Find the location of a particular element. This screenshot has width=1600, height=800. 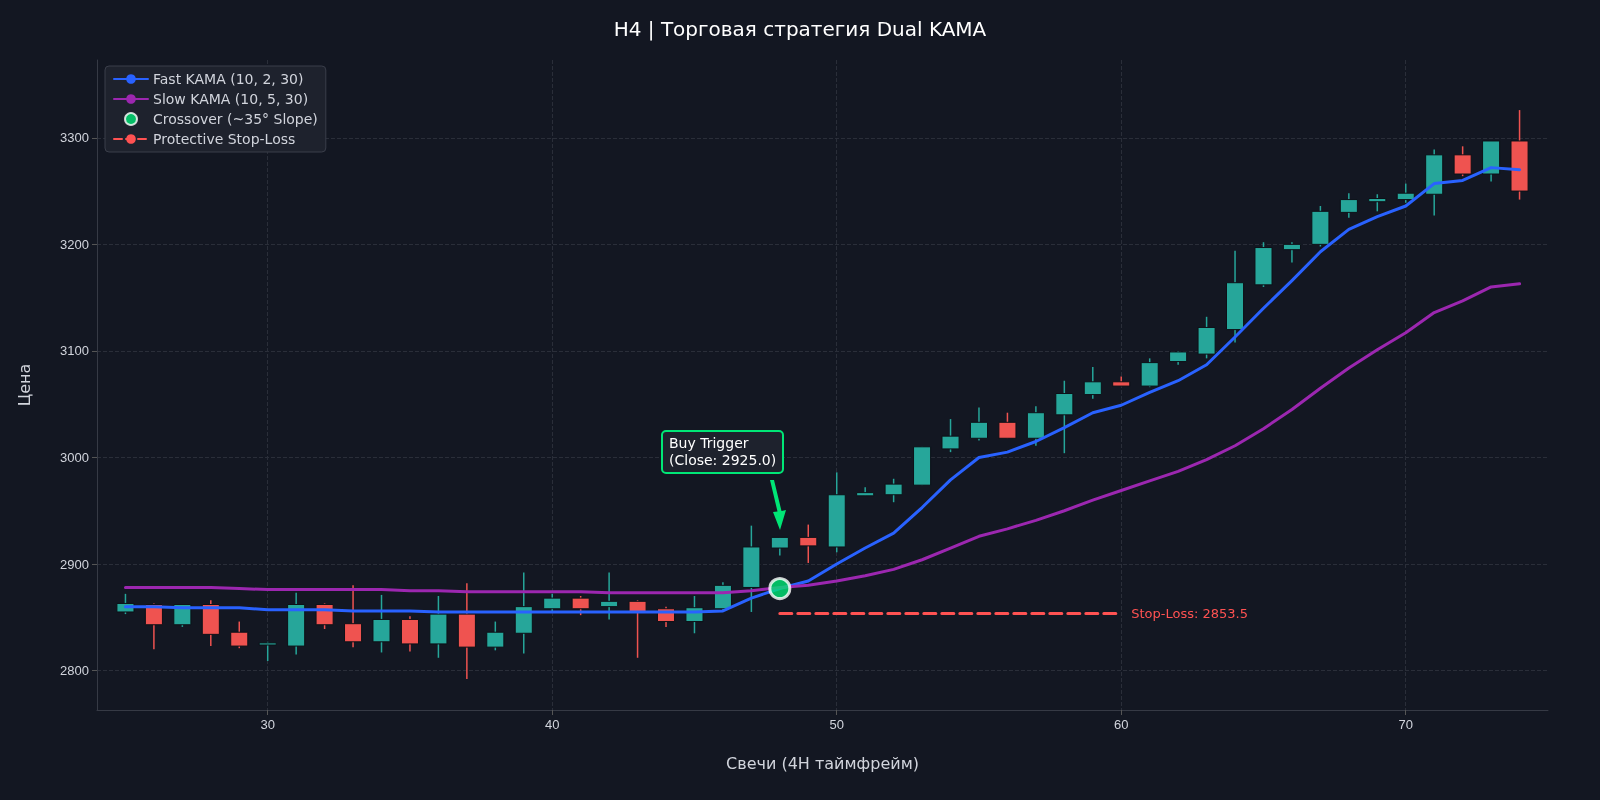

chart-title: H4 | Торговая стратегия Dual KAMA is located at coordinates (800, 29).